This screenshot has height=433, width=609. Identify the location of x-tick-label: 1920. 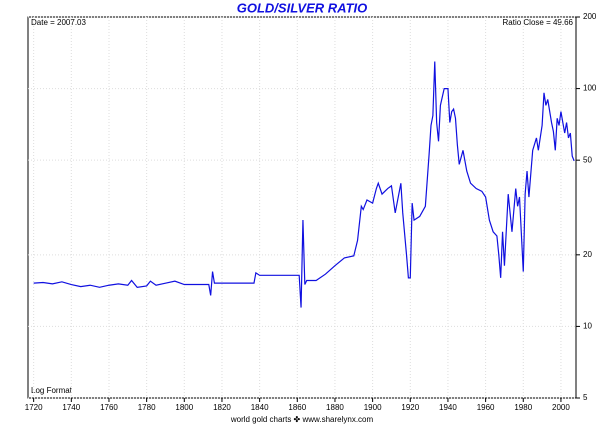
(410, 407).